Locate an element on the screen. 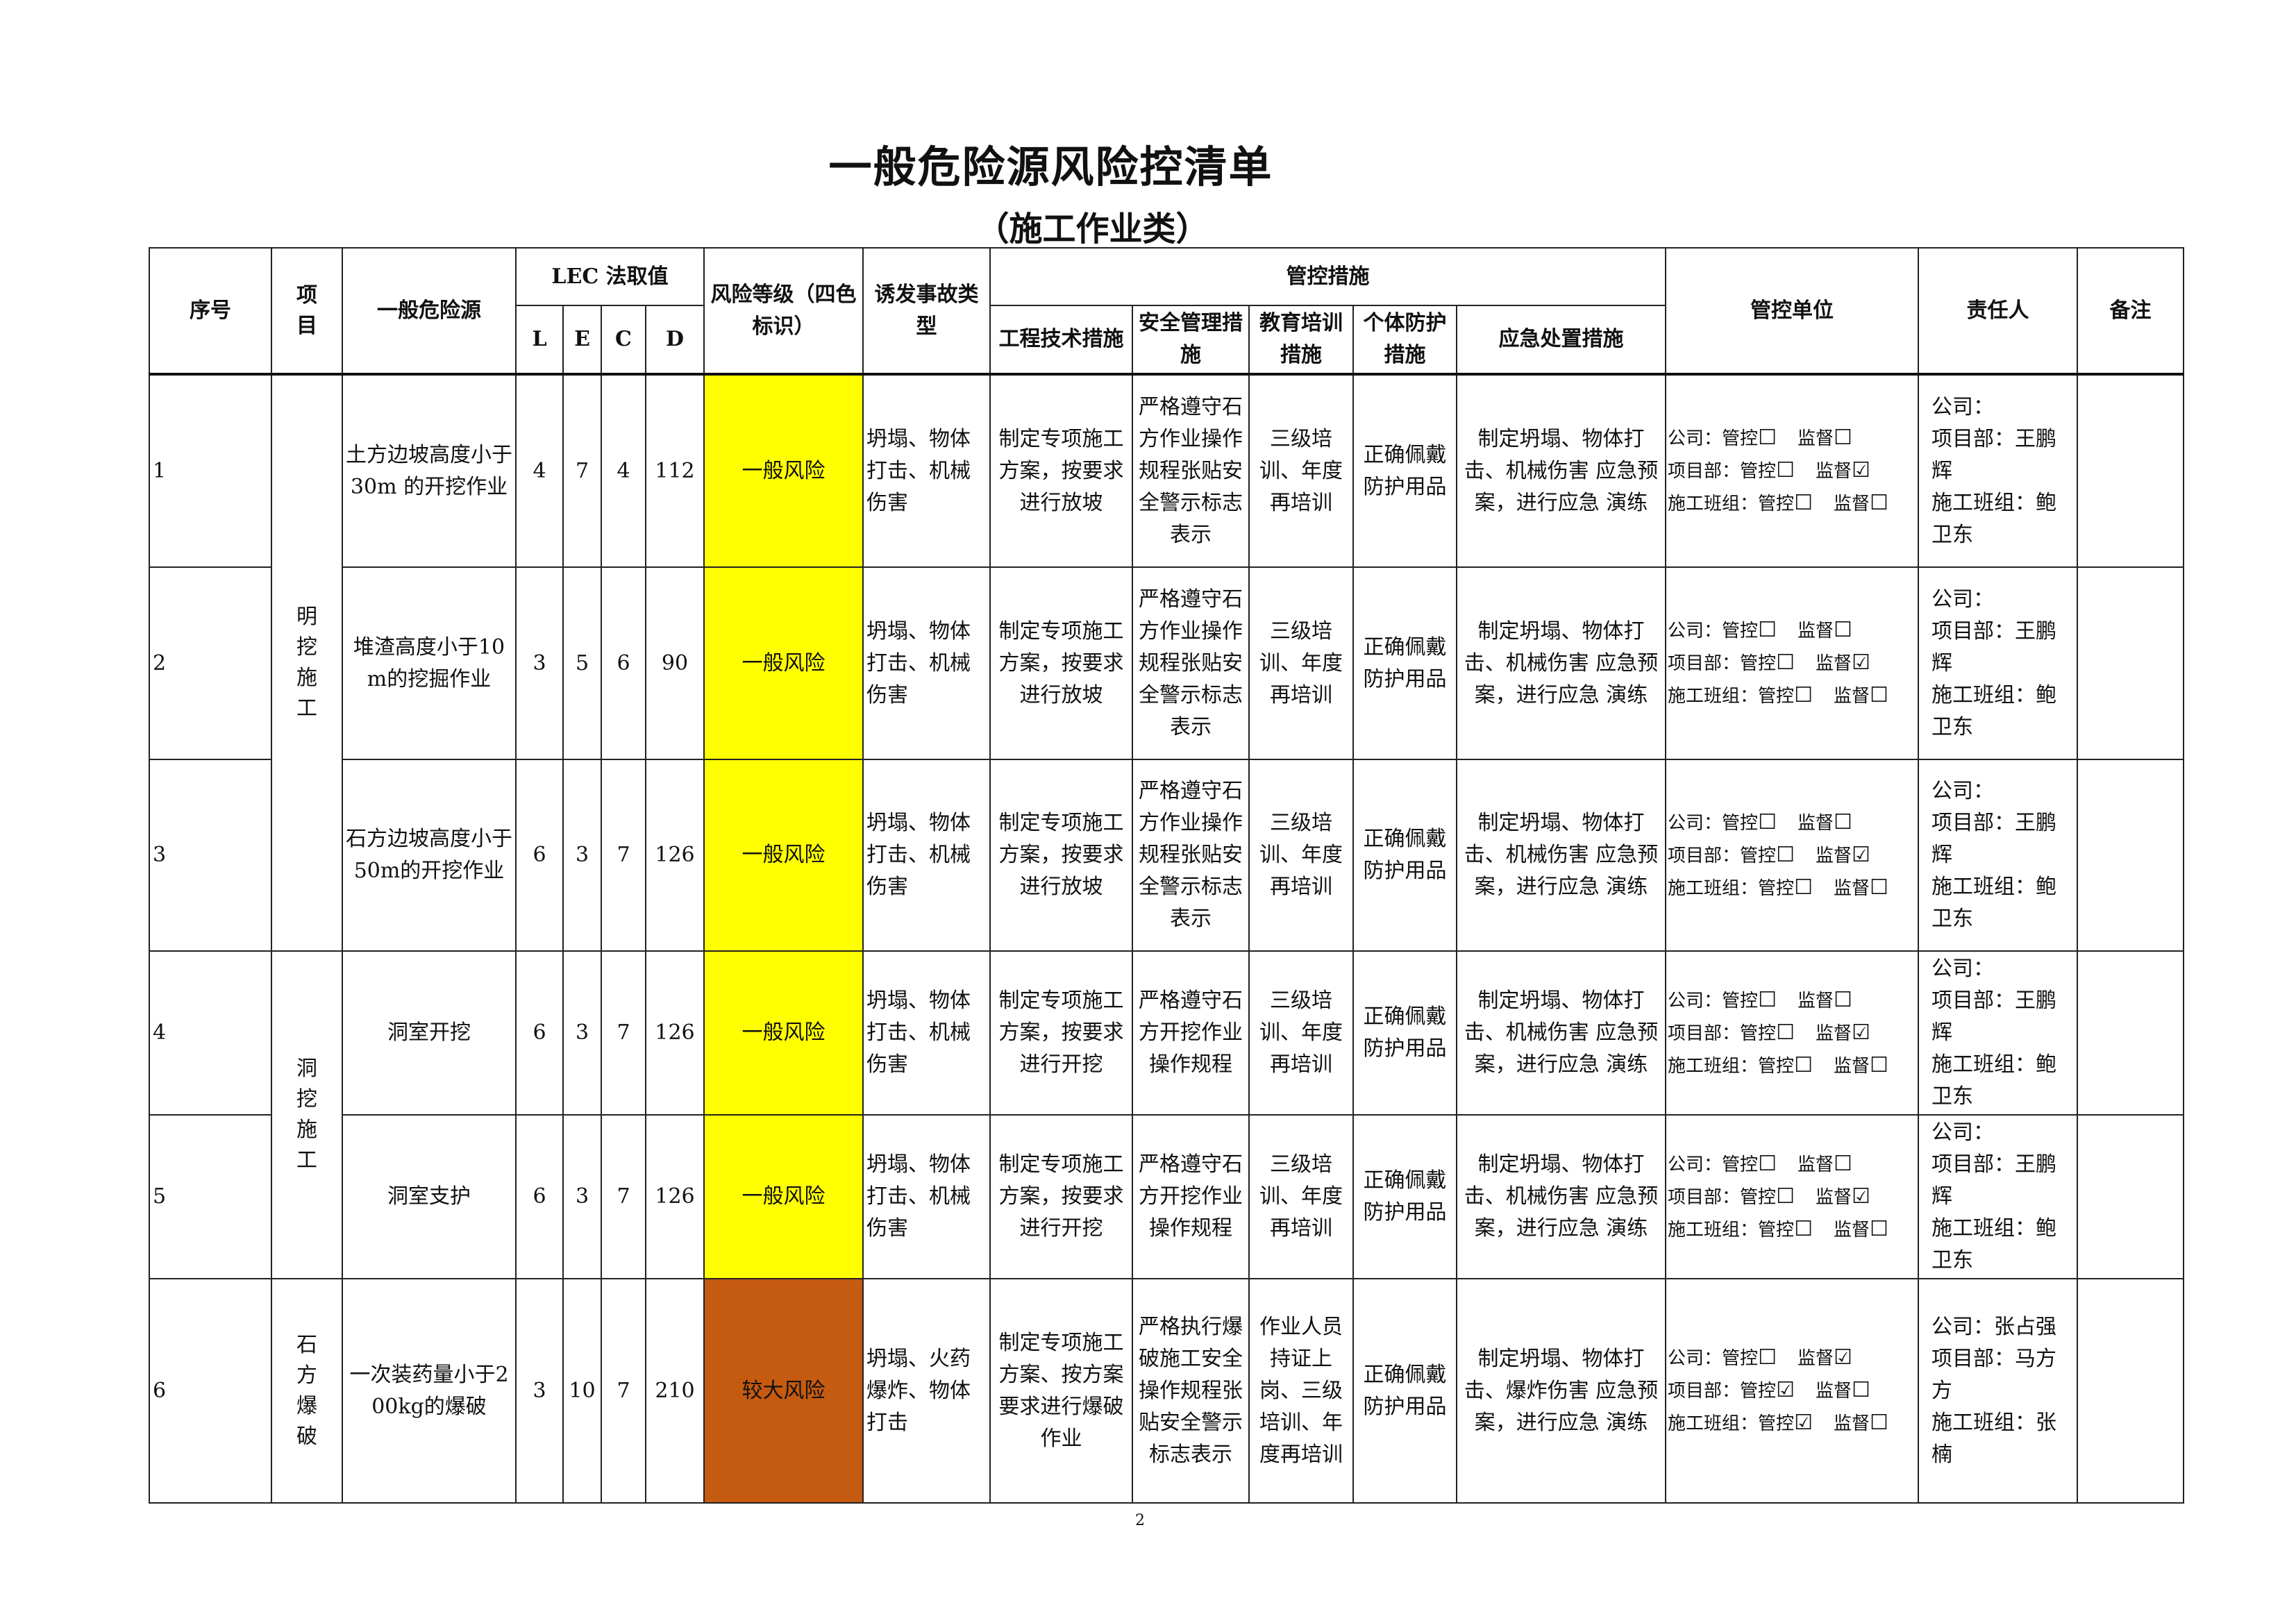  lec-D-cell: 210 is located at coordinates (674, 1391).